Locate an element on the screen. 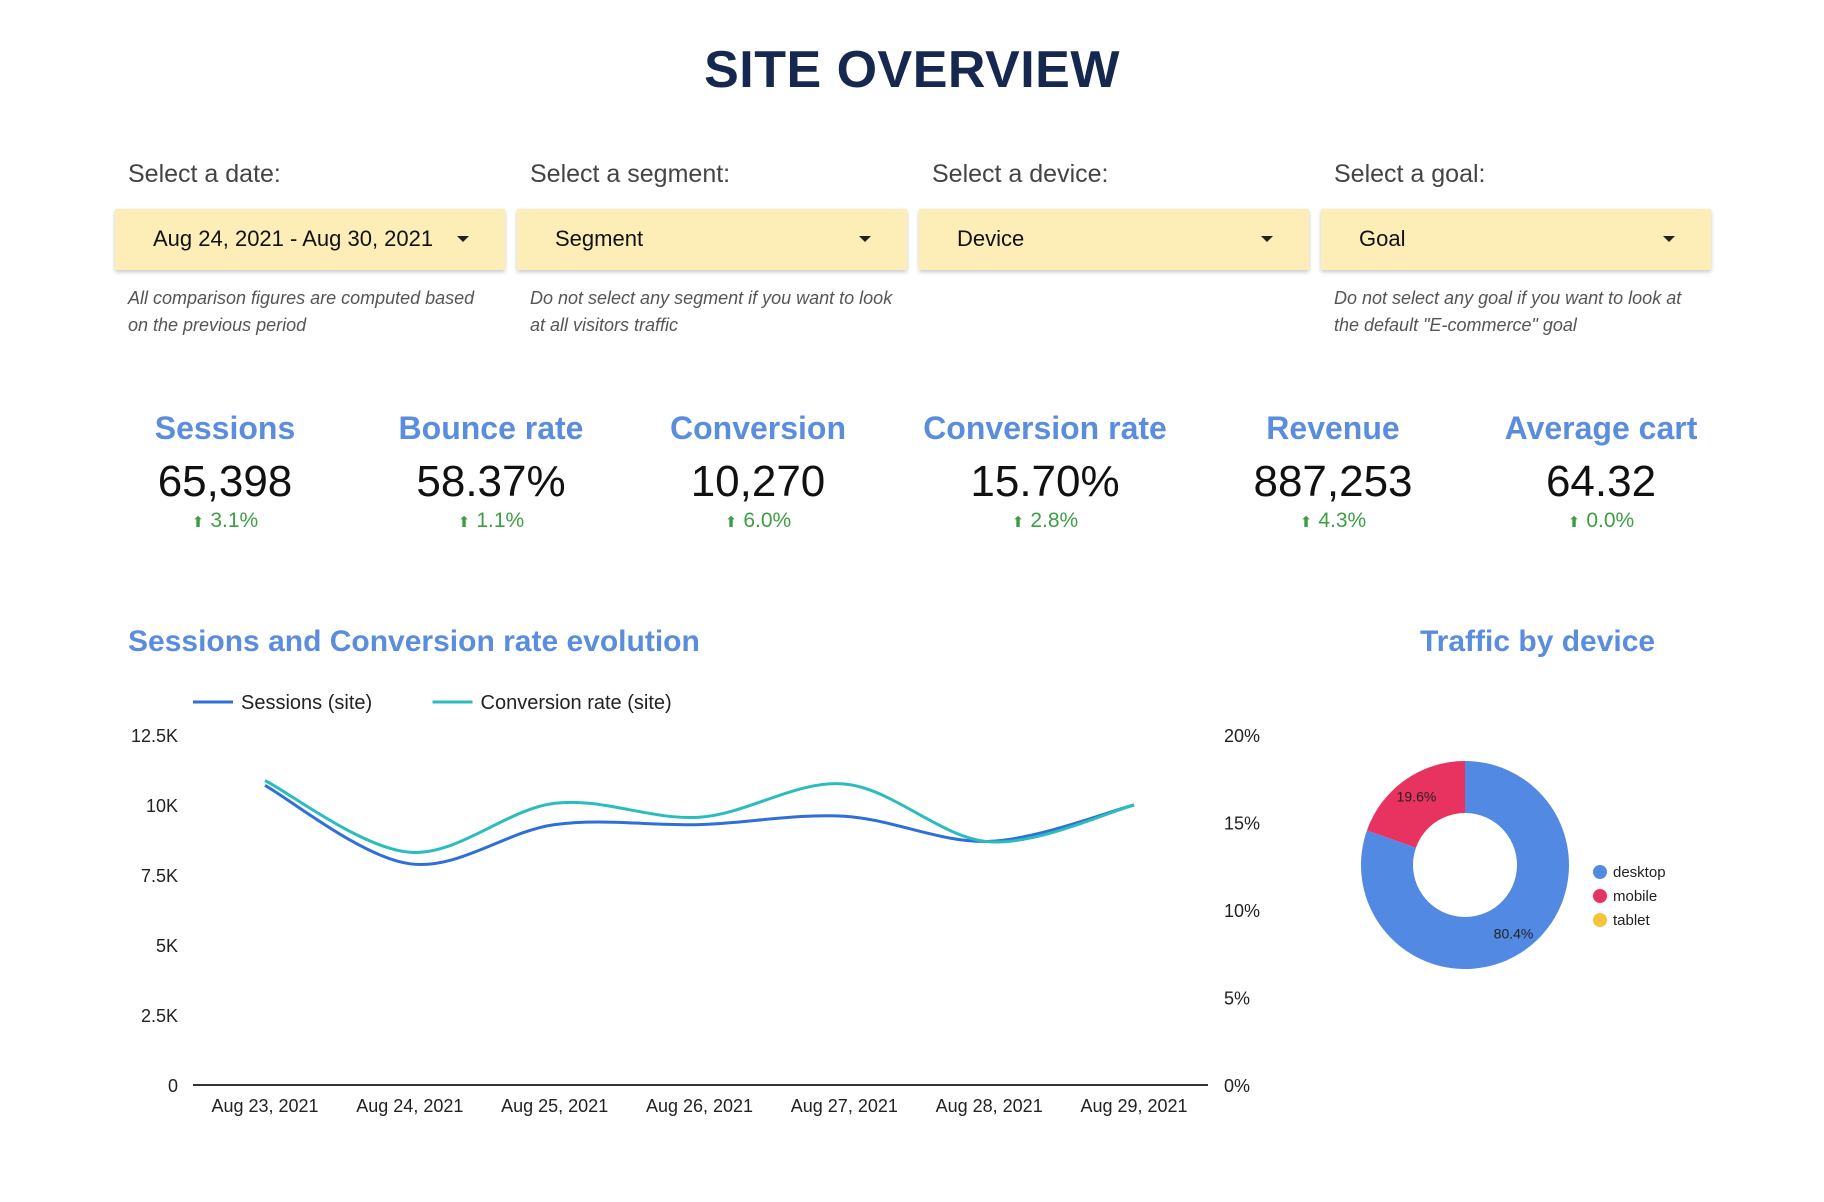 Image resolution: width=1824 pixels, height=1202 pixels. legend-dot-tablet is located at coordinates (1600, 920).